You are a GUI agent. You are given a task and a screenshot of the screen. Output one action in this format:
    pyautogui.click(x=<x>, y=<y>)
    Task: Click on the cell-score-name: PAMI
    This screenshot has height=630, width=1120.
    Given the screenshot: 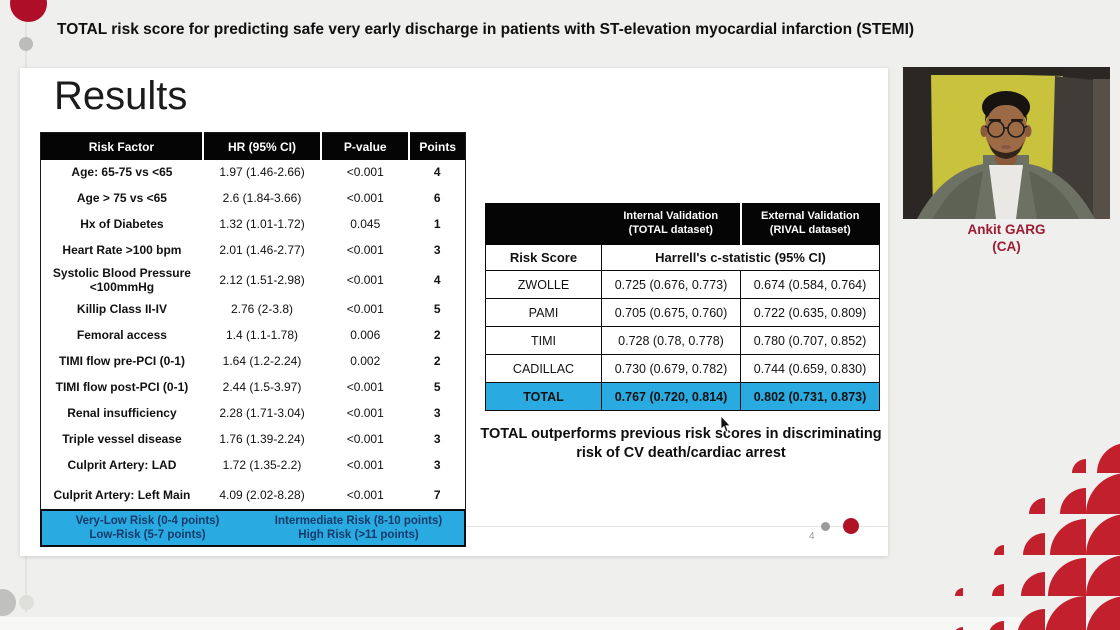 What is the action you would take?
    pyautogui.click(x=543, y=312)
    